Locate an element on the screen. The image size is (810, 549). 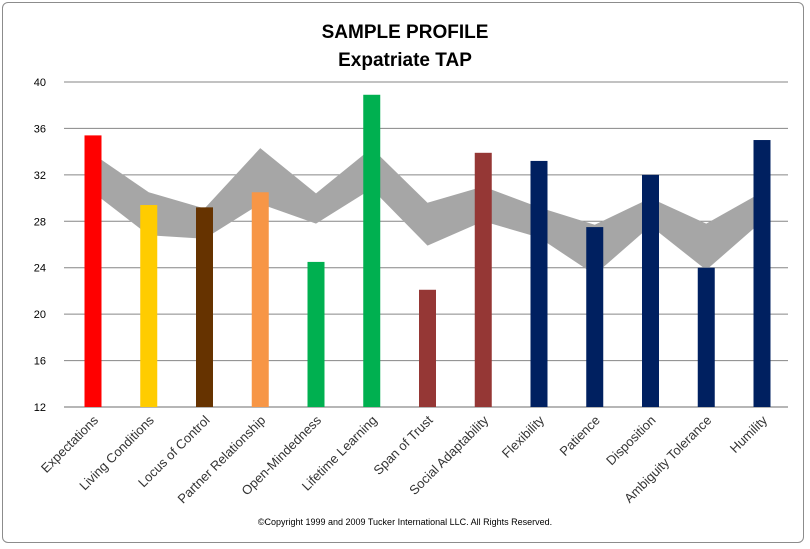
y-tick-label-24: 24 is located at coordinates (40, 269).